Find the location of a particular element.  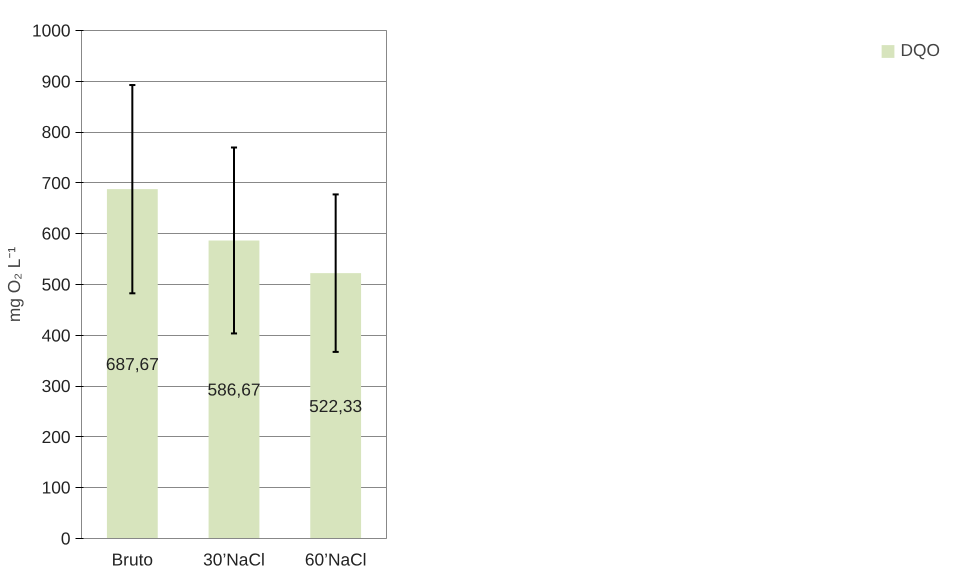

y-tick-label: 800 is located at coordinates (56, 132).